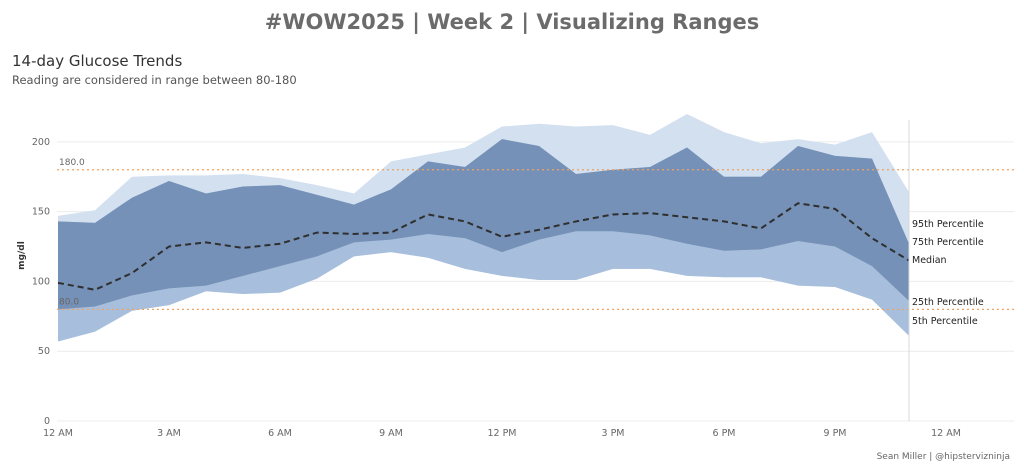 The image size is (1024, 473). What do you see at coordinates (948, 242) in the screenshot?
I see `series-label-75th-percentile: 75th Percentile` at bounding box center [948, 242].